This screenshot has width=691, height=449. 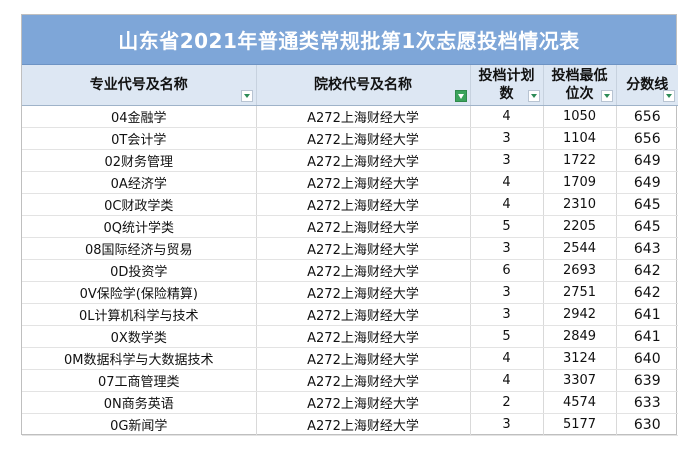 What do you see at coordinates (580, 248) in the screenshot?
I see `cell-rank: 2544` at bounding box center [580, 248].